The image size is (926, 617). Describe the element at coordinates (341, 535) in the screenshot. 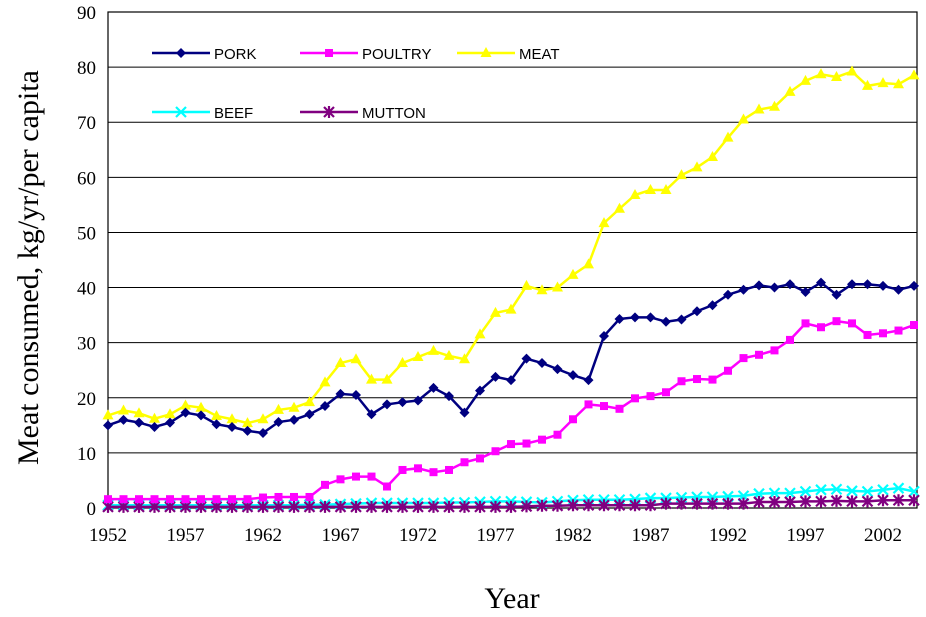

I see `x-tick-label: 1967` at that location.